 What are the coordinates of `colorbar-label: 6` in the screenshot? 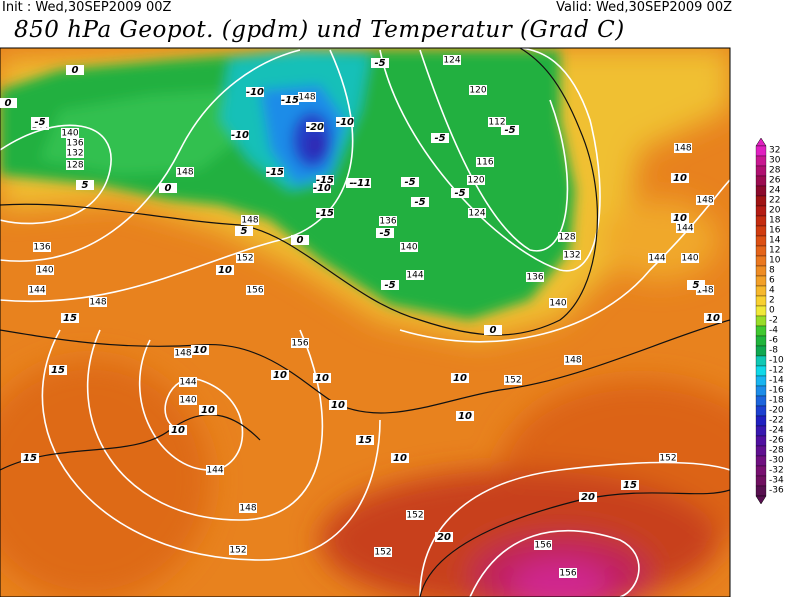 It's located at (772, 281).